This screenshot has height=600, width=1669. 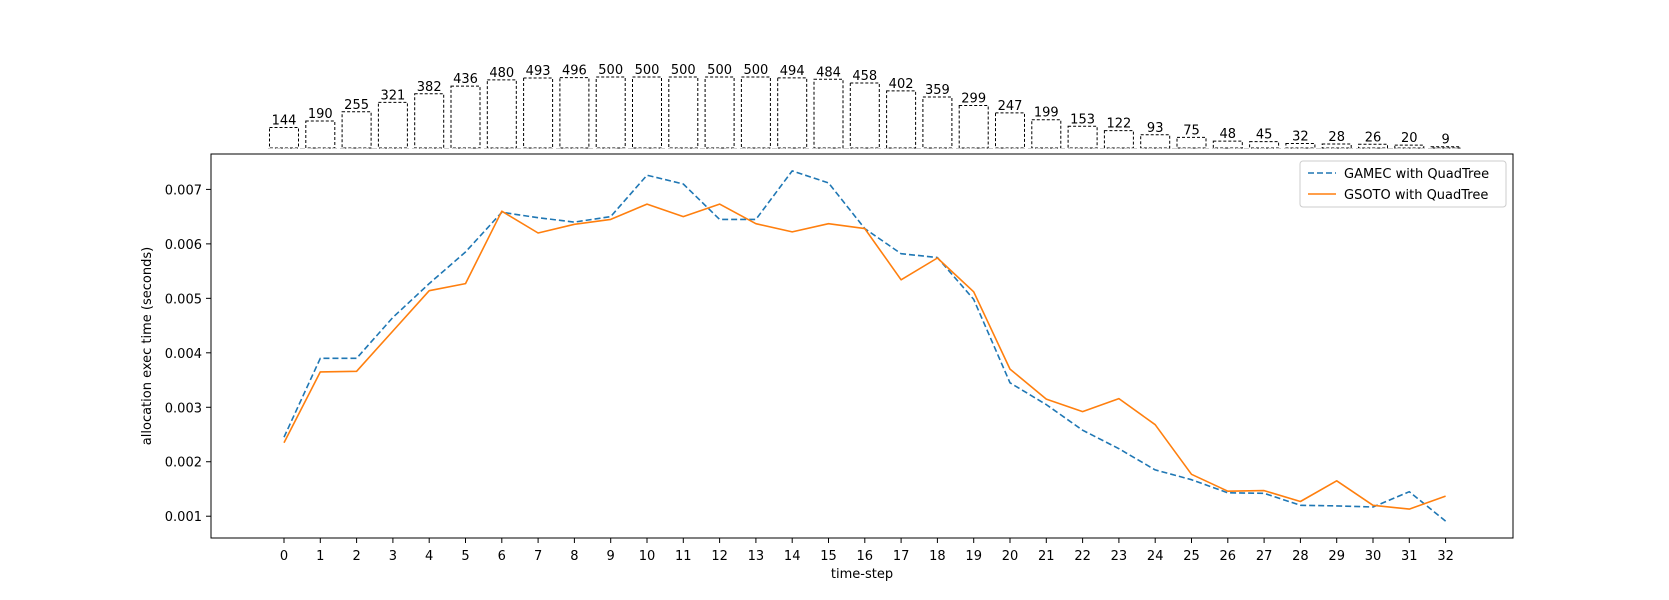 I want to click on x-tick-label: 0, so click(x=284, y=556).